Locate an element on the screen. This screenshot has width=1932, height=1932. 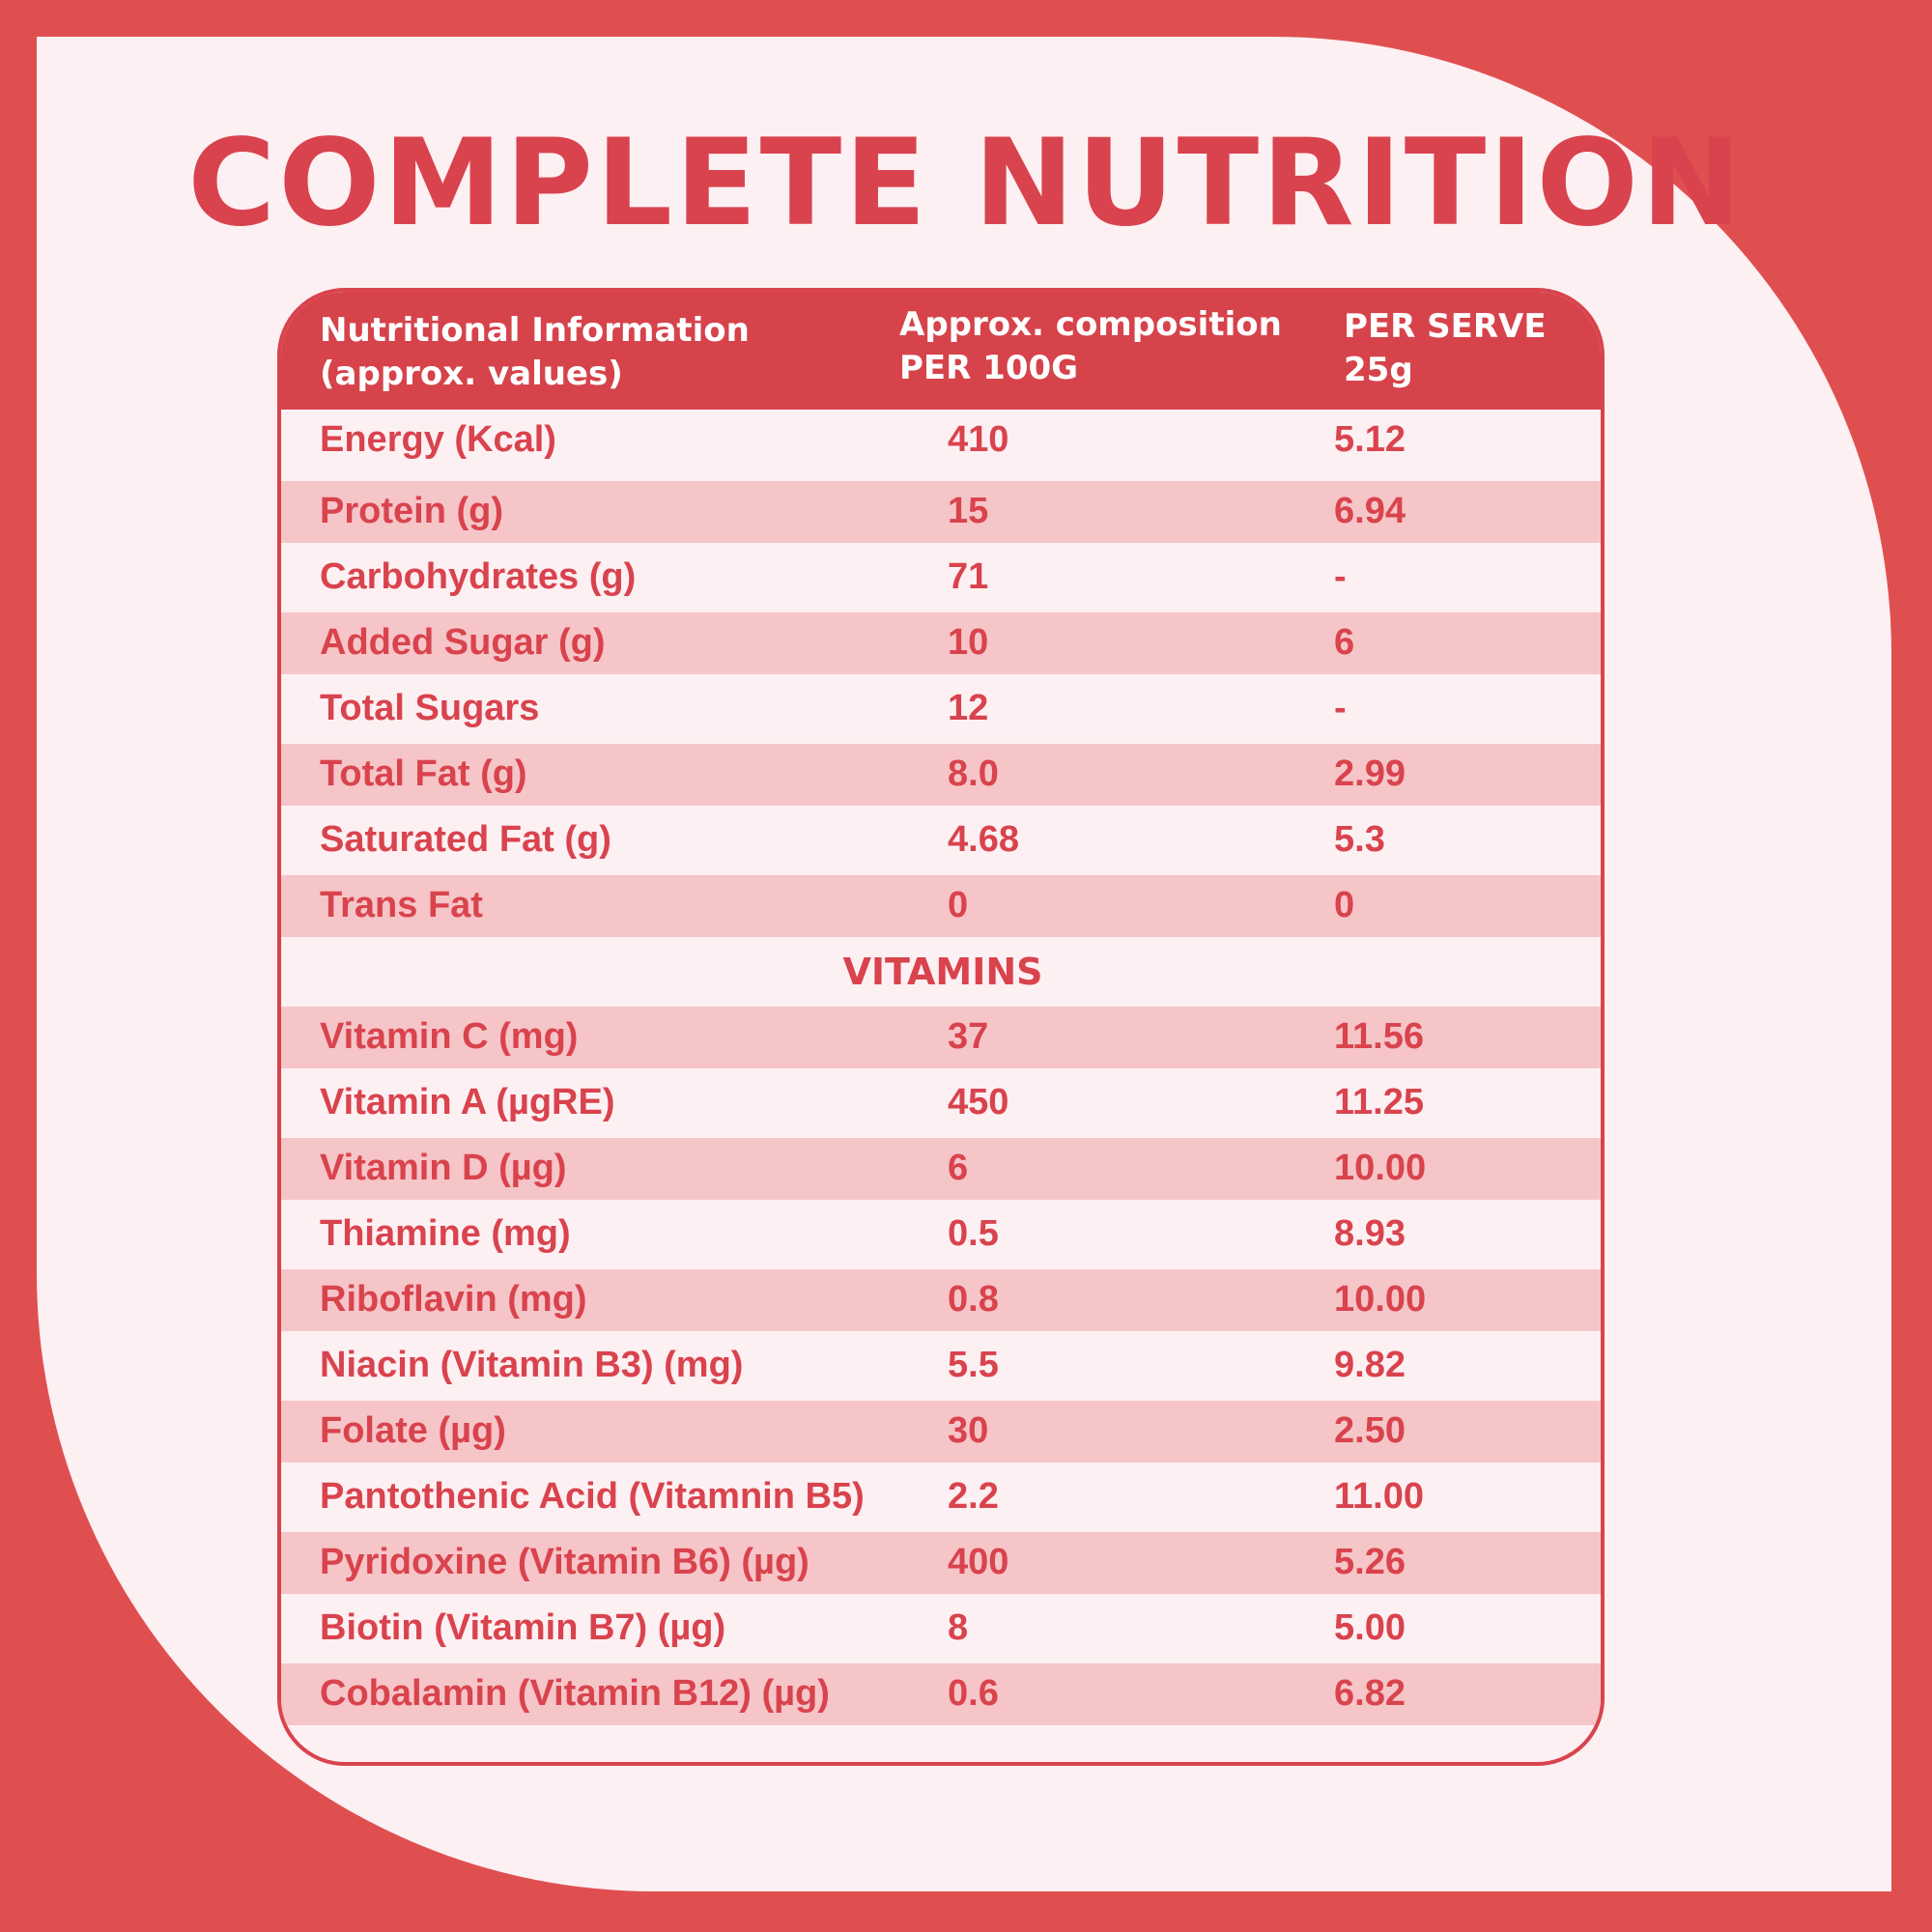
per-100g-value: 4.68 is located at coordinates (983, 839).